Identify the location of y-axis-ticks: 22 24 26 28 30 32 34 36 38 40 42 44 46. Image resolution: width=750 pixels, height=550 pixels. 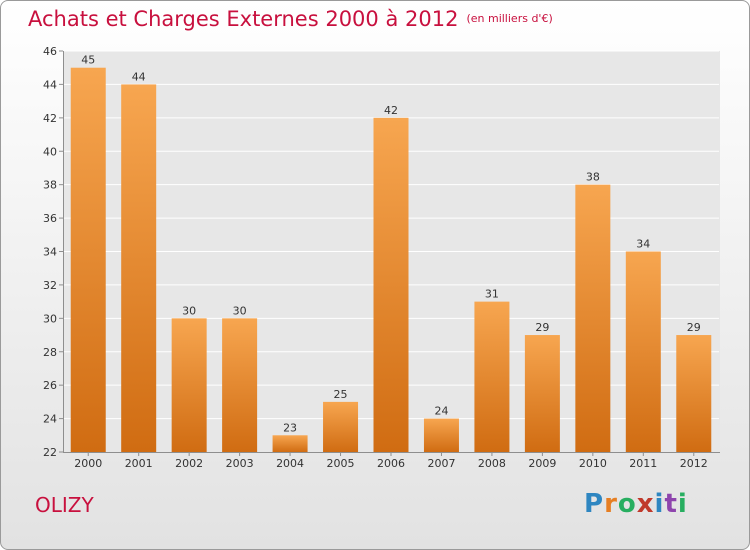
(53, 252).